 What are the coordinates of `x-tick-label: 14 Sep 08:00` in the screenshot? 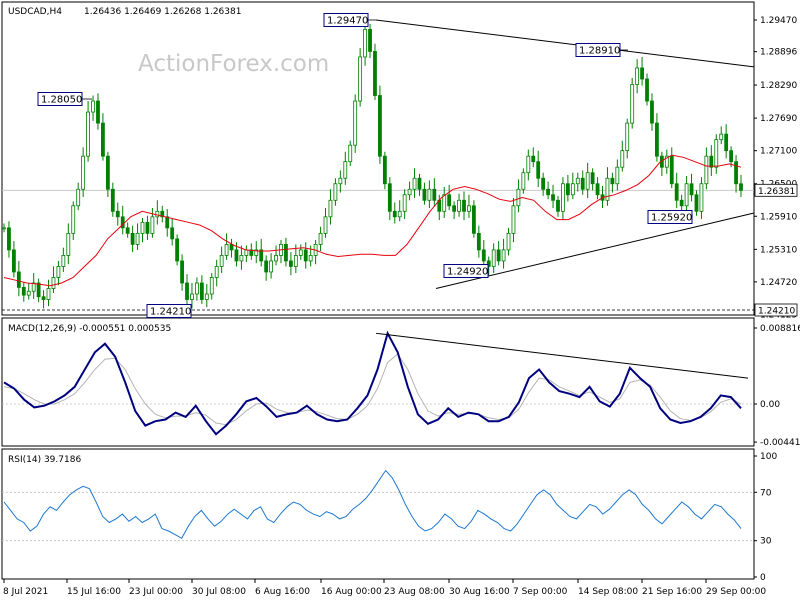 It's located at (608, 592).